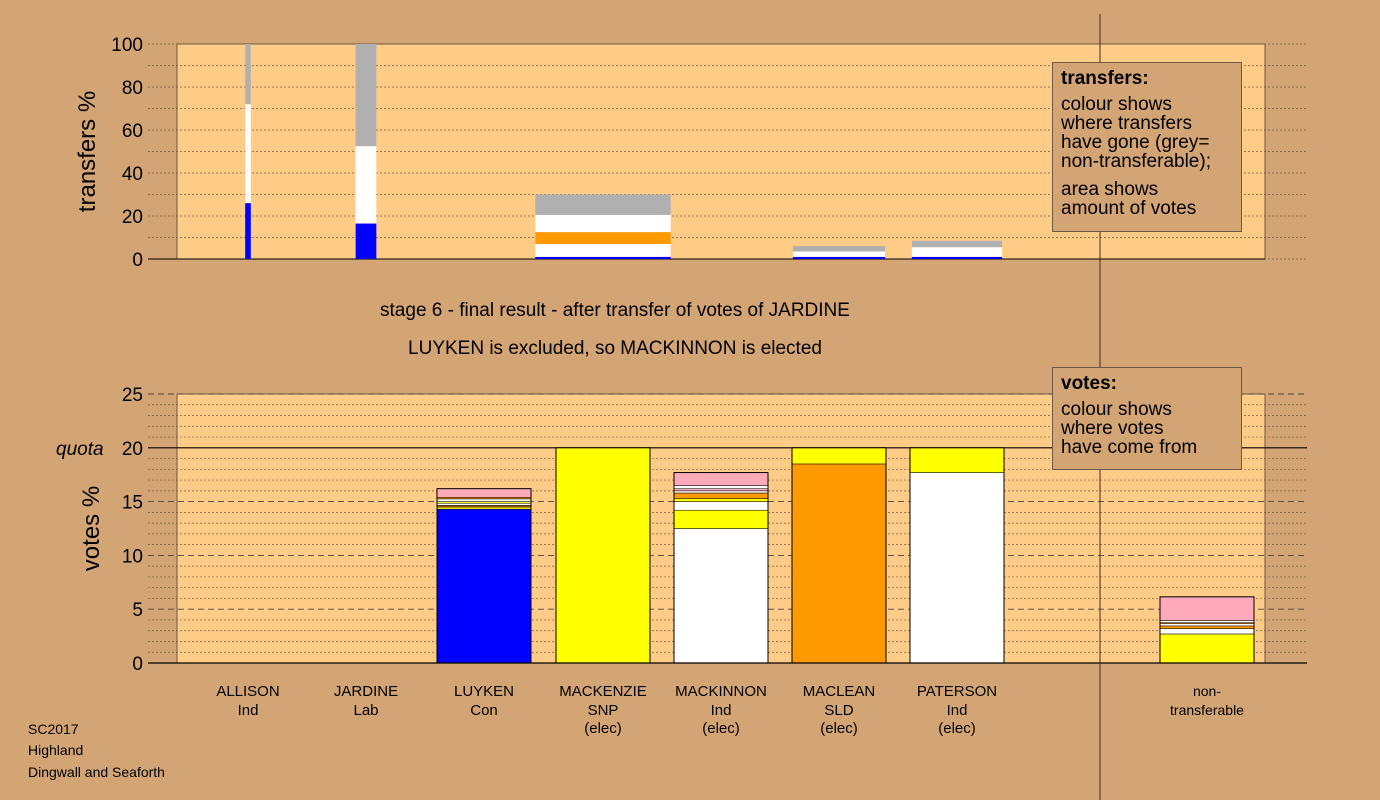  I want to click on votes-legend-line: where votes, so click(1112, 428).